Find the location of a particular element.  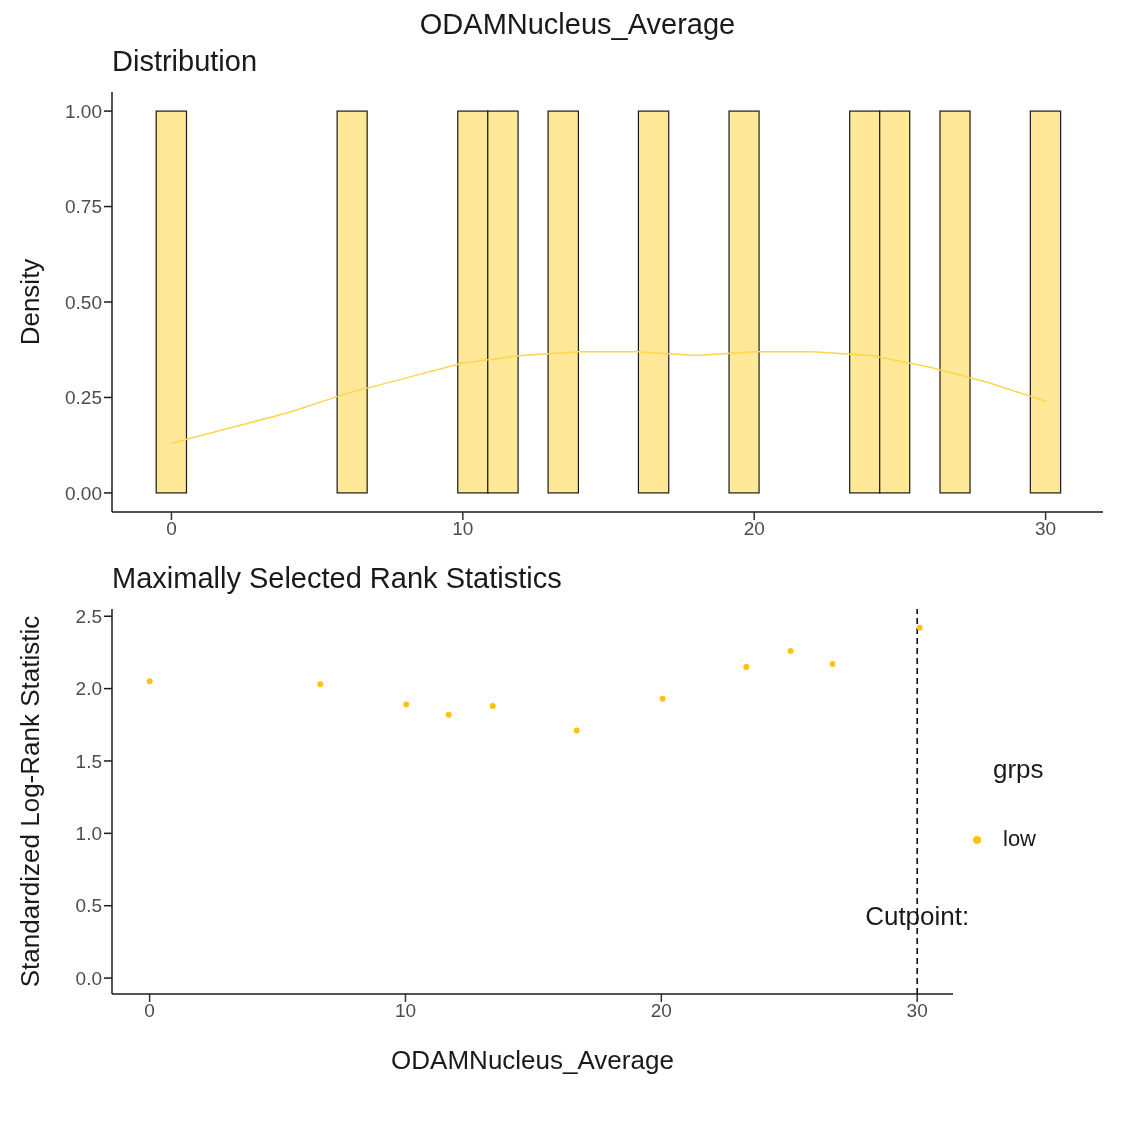

y-tick-label: 0.50 is located at coordinates (83, 302).